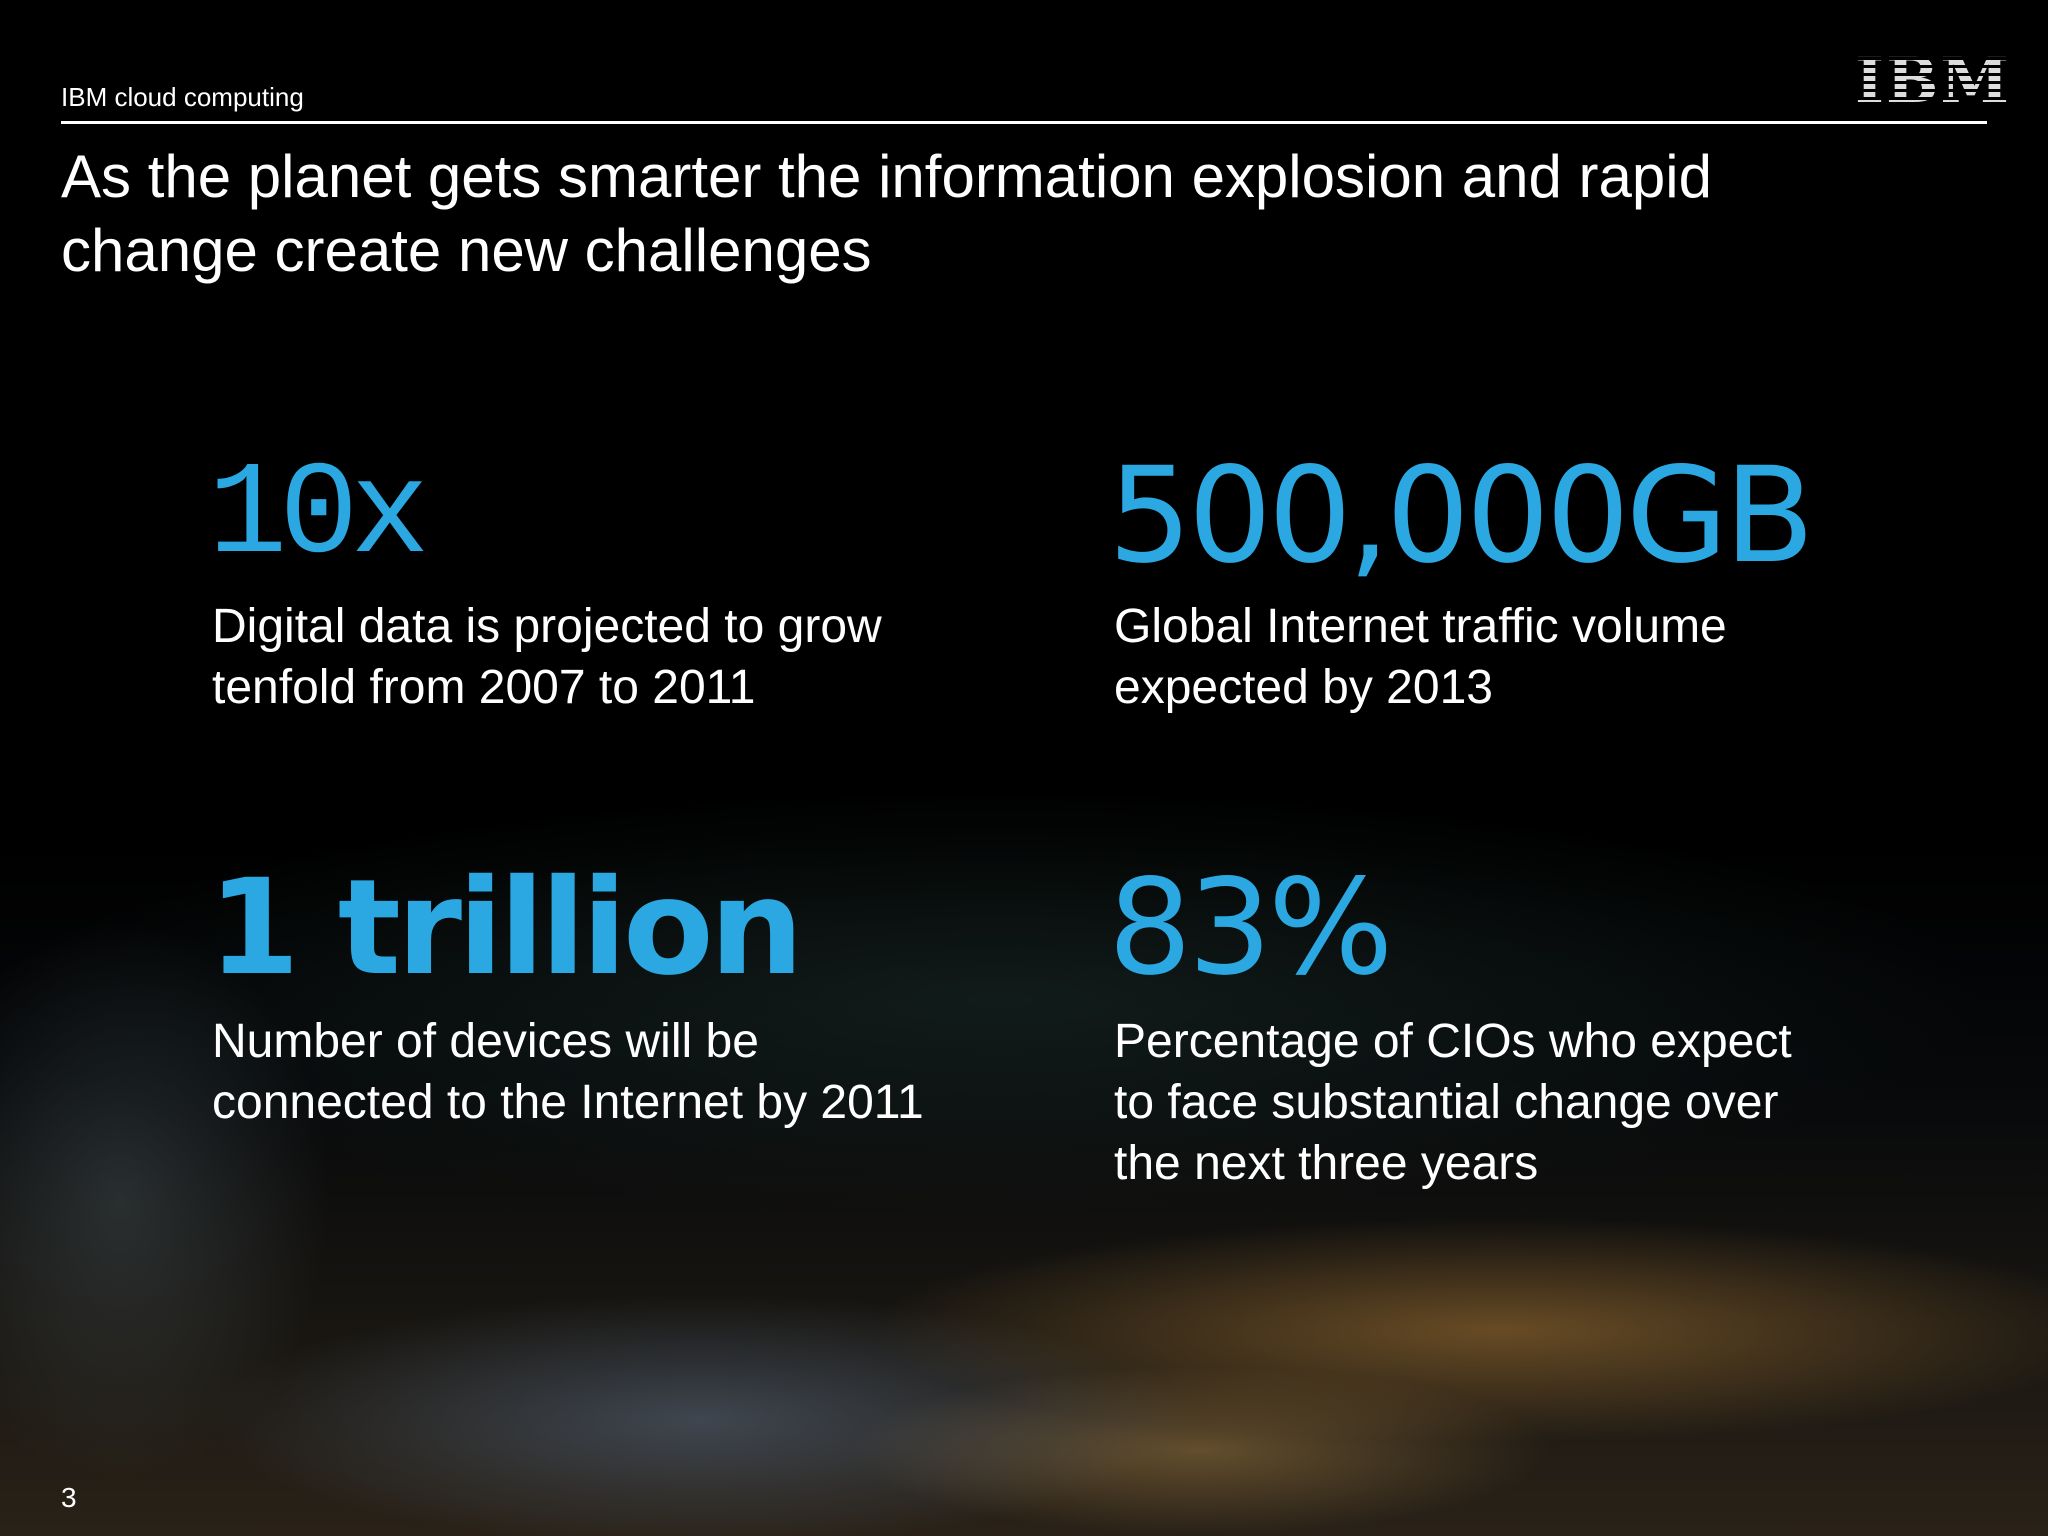 Image resolution: width=2048 pixels, height=1536 pixels. Describe the element at coordinates (1453, 1041) in the screenshot. I see `text-line: Percentage of CIOs who expect` at that location.